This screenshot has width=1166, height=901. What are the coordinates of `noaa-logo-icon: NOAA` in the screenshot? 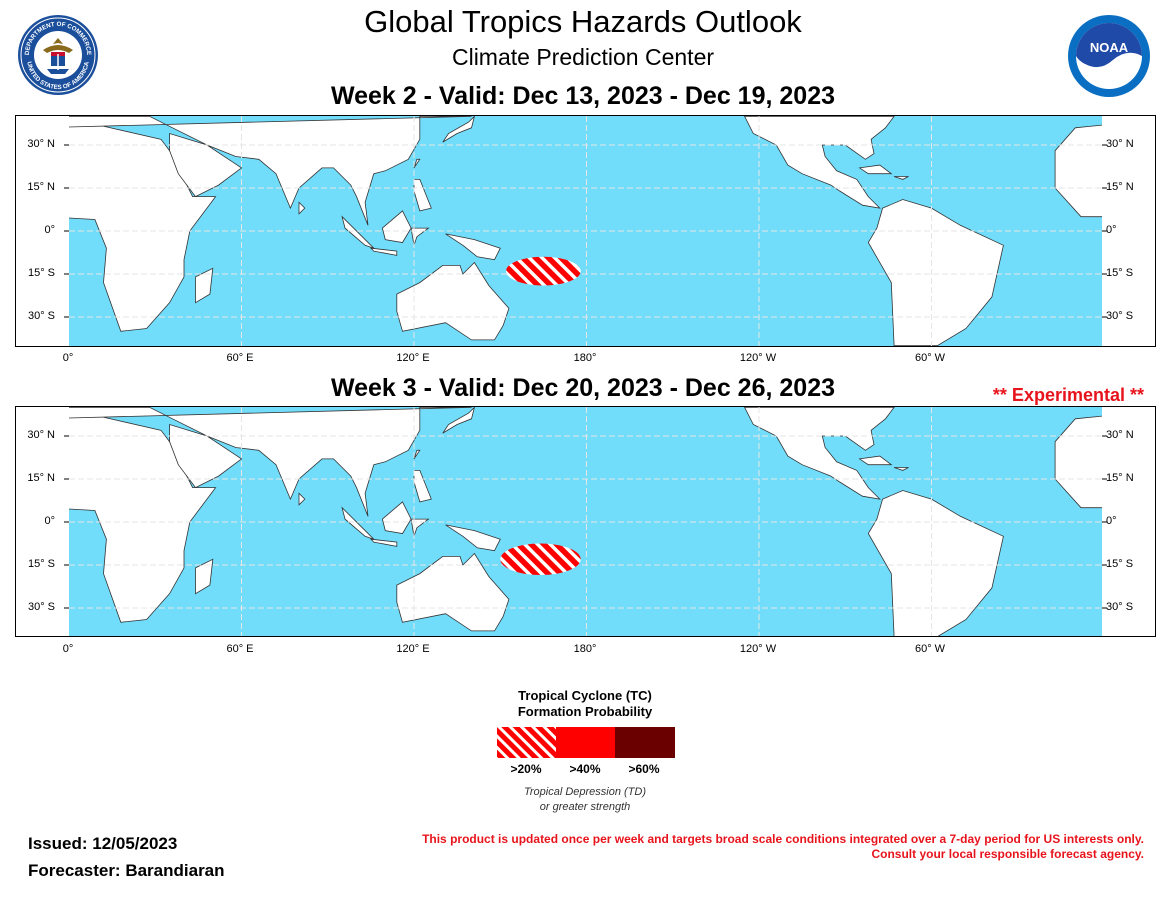 It's located at (1109, 56).